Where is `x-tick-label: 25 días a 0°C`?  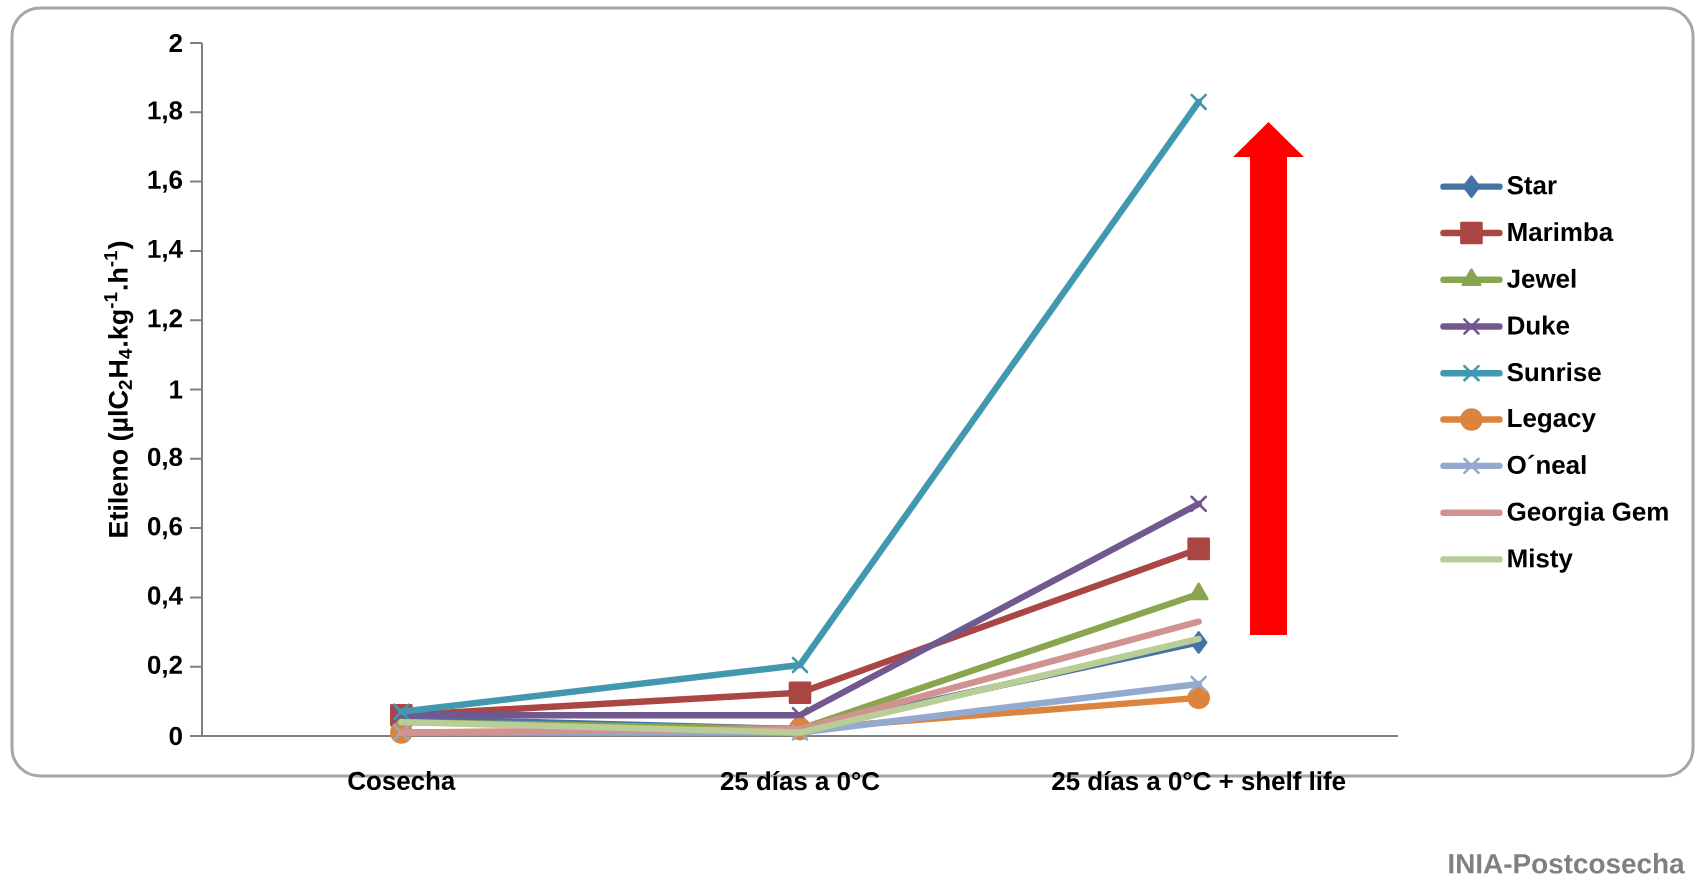
x-tick-label: 25 días a 0°C is located at coordinates (800, 781).